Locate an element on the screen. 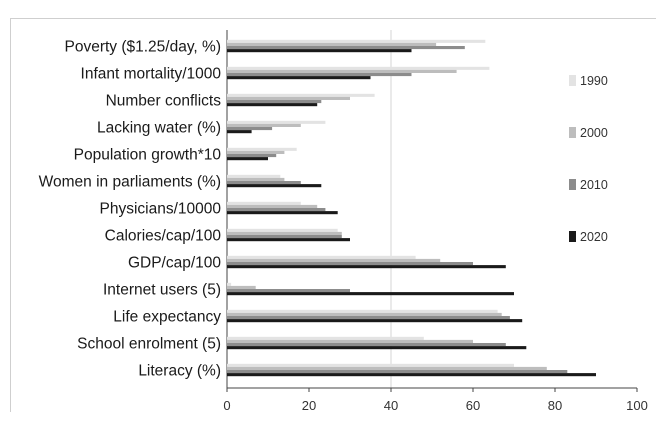  category-label: Physicians/10000 is located at coordinates (161, 209).